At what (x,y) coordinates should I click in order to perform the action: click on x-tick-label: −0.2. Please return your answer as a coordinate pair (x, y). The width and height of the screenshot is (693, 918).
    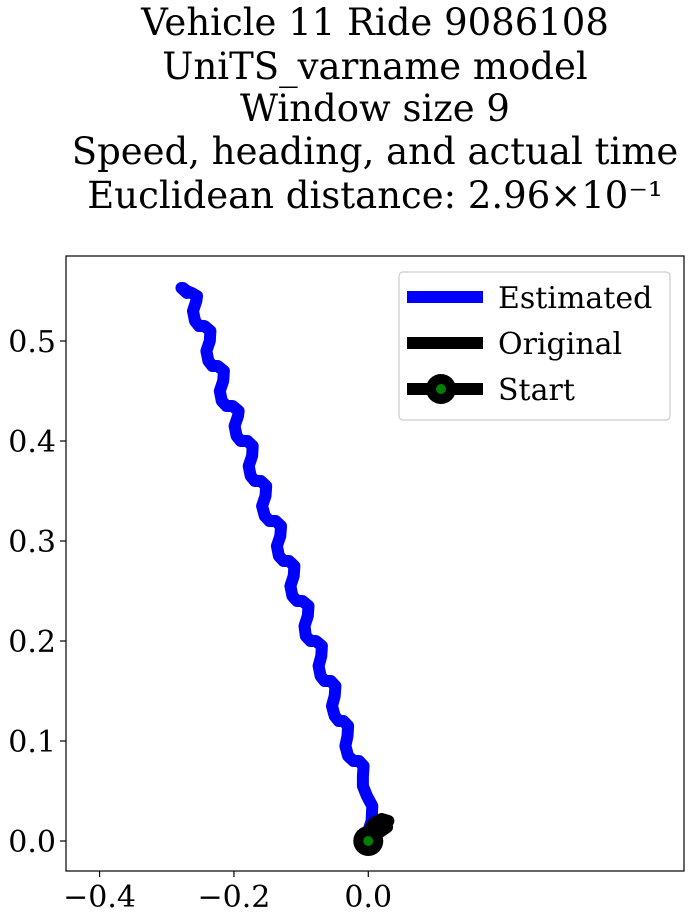
    Looking at the image, I should click on (234, 897).